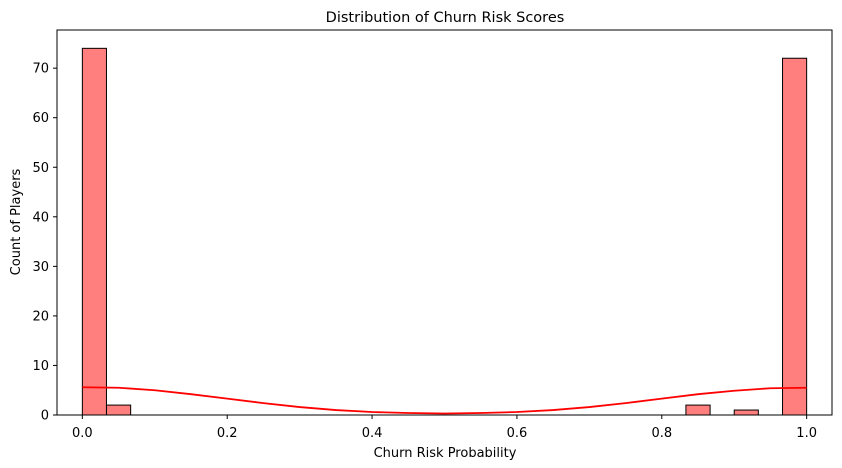 This screenshot has height=468, width=842. What do you see at coordinates (40, 69) in the screenshot?
I see `y-tick-label-7: 70` at bounding box center [40, 69].